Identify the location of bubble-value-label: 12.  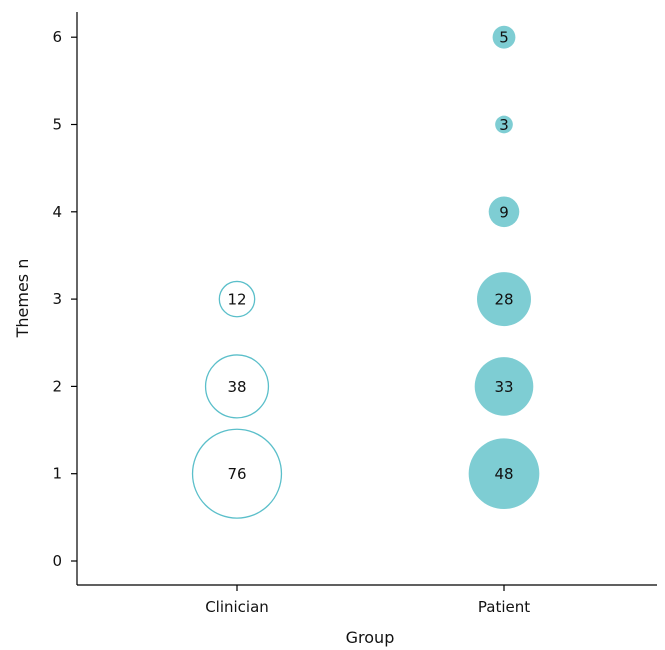
(236, 300).